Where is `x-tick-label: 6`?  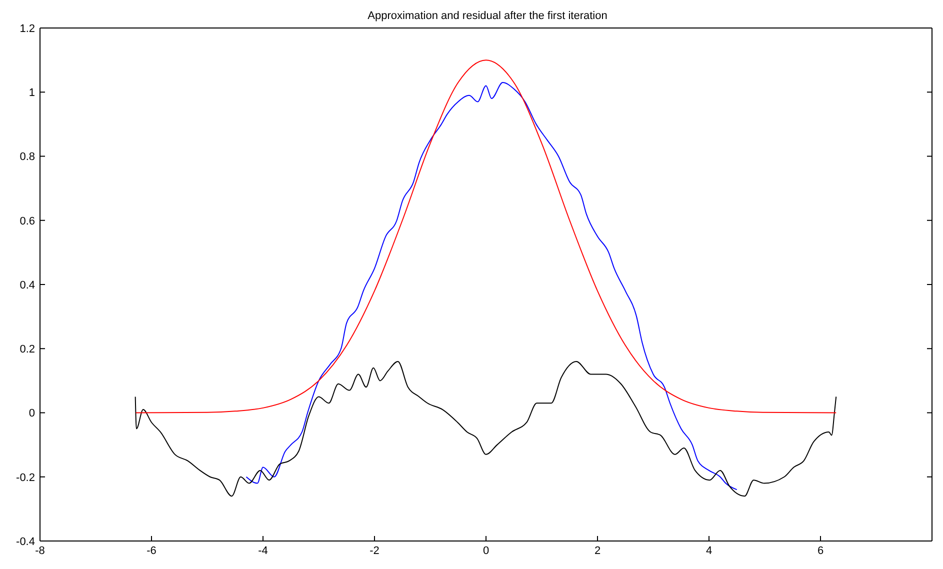
x-tick-label: 6 is located at coordinates (820, 550).